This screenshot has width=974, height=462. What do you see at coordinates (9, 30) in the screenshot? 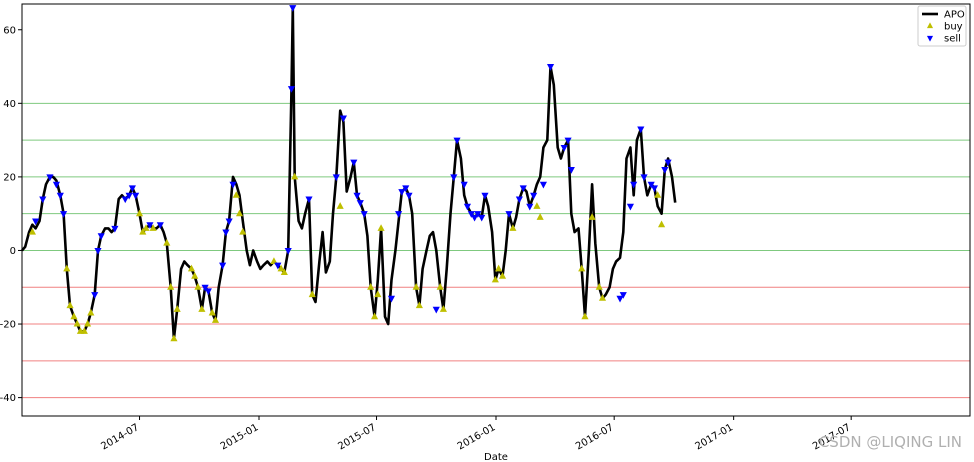
I see `y-tick-label: 60` at bounding box center [9, 30].